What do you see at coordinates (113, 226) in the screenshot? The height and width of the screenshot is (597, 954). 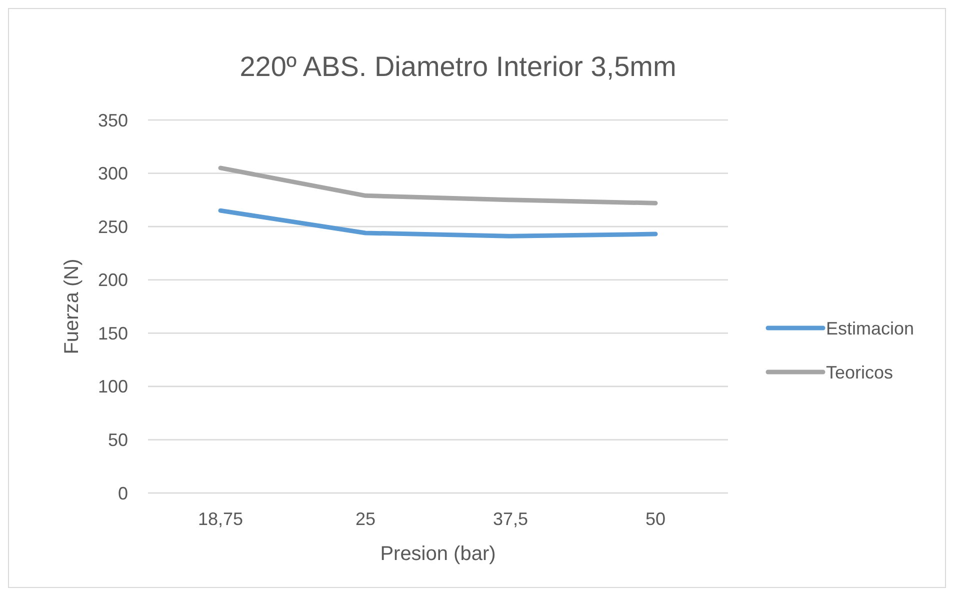 I see `y-tick-label: 250` at bounding box center [113, 226].